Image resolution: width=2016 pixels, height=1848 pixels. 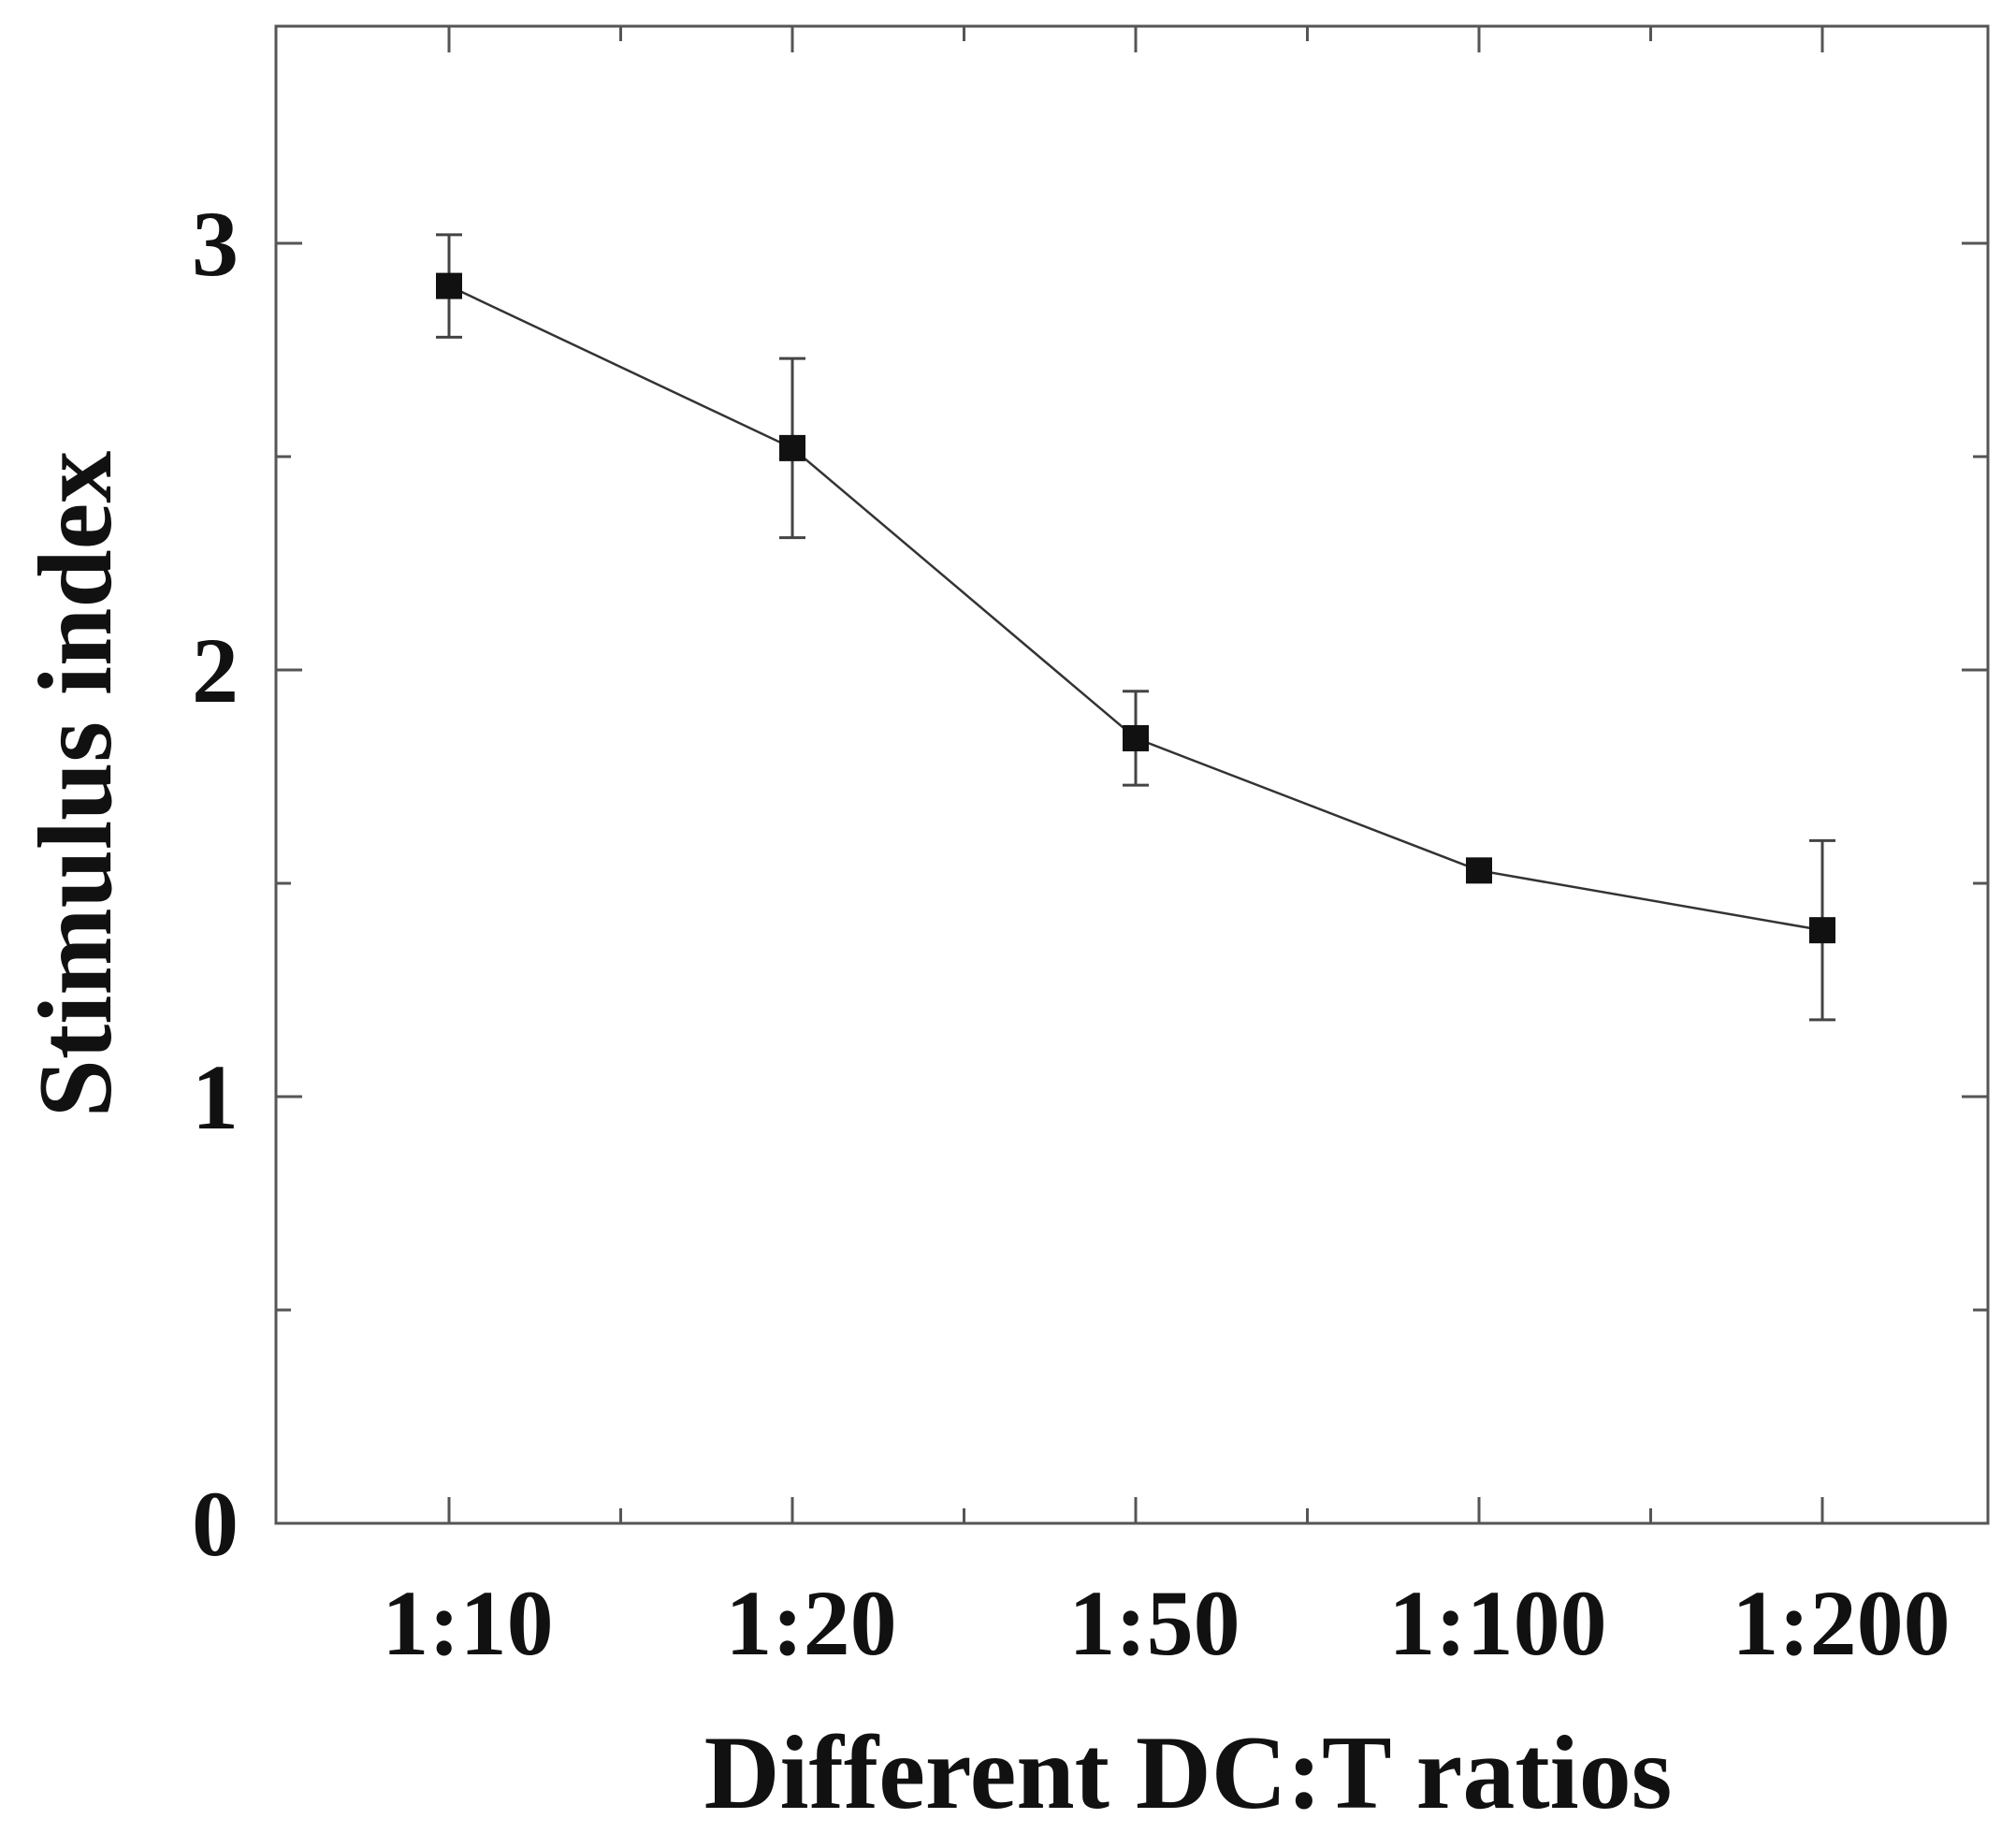 I want to click on y-tick-label: 3, so click(x=216, y=244).